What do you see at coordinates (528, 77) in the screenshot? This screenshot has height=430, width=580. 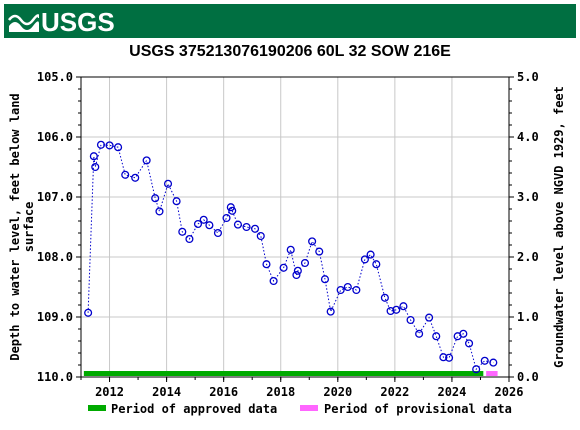 I see `y-tick-label-right: 5.0` at bounding box center [528, 77].